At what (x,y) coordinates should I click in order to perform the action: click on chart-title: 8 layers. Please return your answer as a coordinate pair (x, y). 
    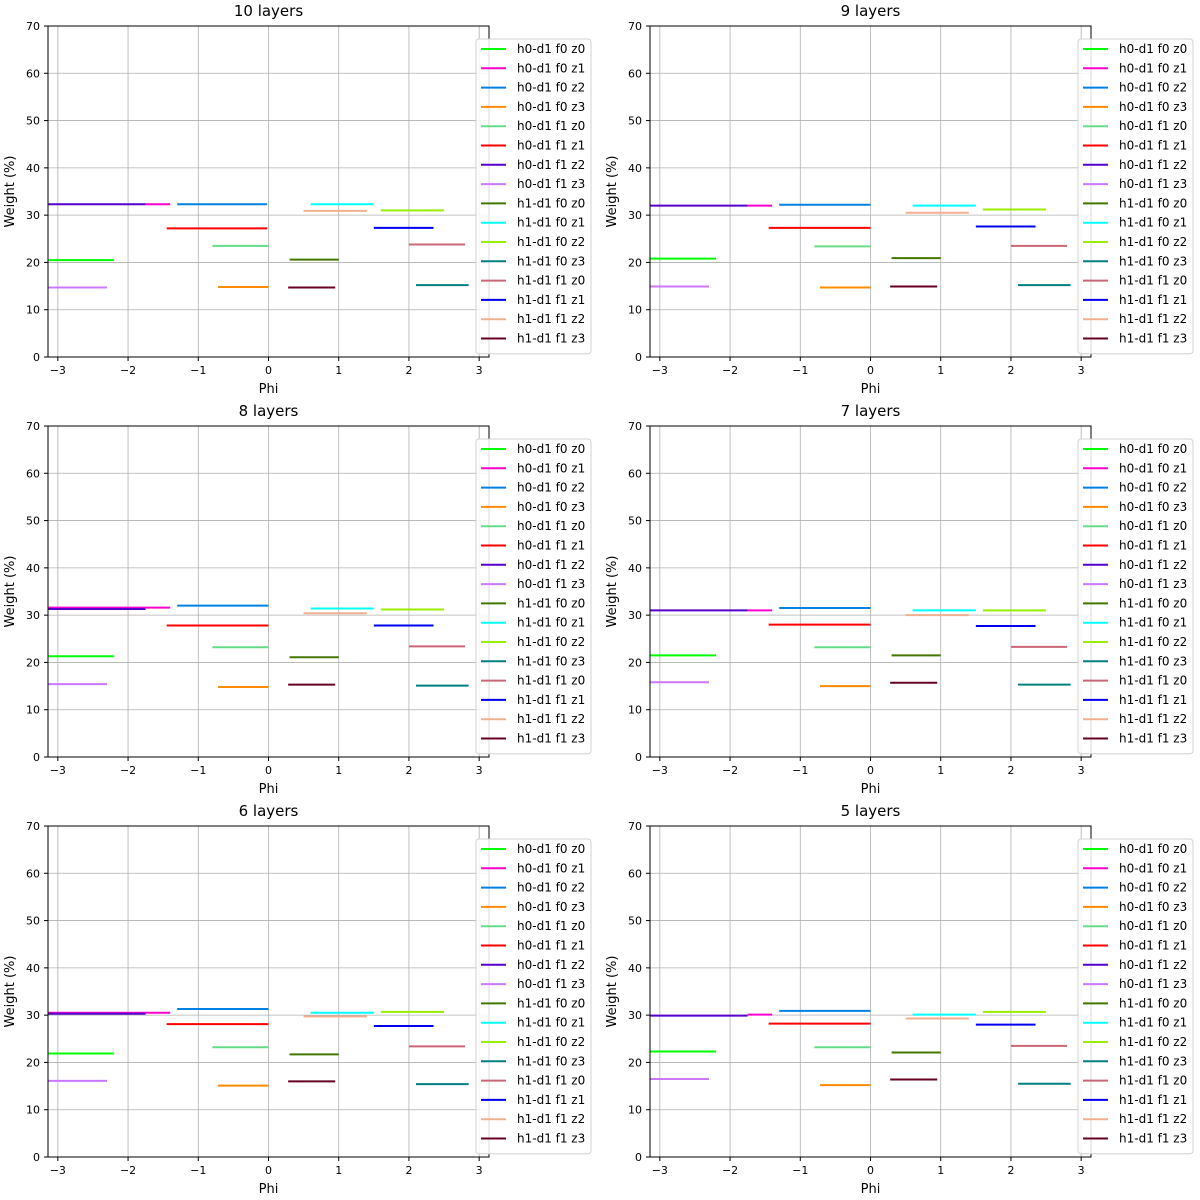
    Looking at the image, I should click on (269, 411).